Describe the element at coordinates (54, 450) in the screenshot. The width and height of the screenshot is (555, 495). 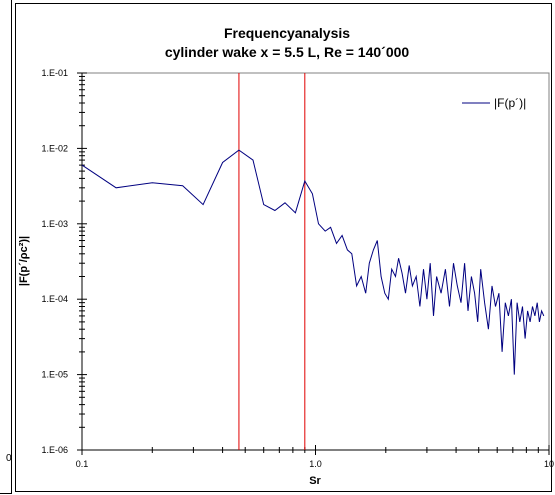
I see `y-tick-label: 1.E-06` at that location.